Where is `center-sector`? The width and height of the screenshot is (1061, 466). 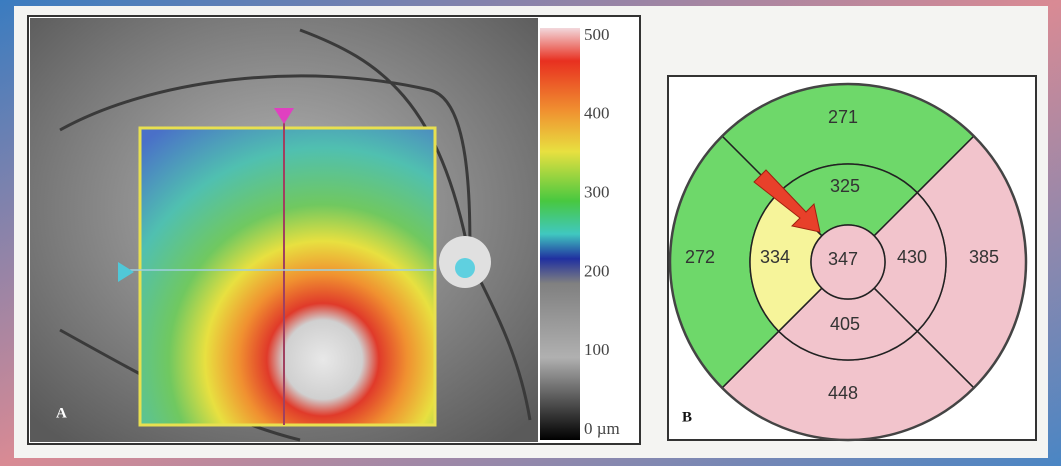
center-sector is located at coordinates (848, 262).